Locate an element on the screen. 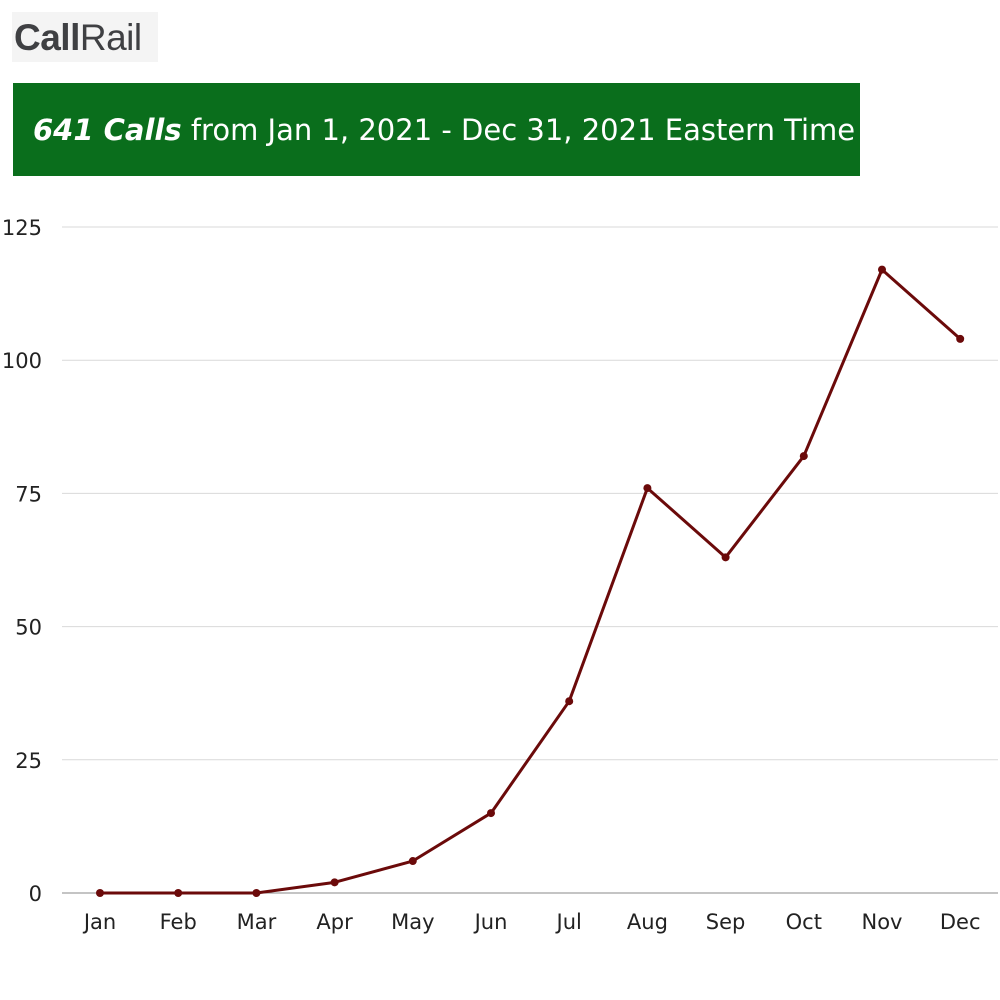 The height and width of the screenshot is (1000, 1000). x-tick-label: Feb is located at coordinates (178, 922).